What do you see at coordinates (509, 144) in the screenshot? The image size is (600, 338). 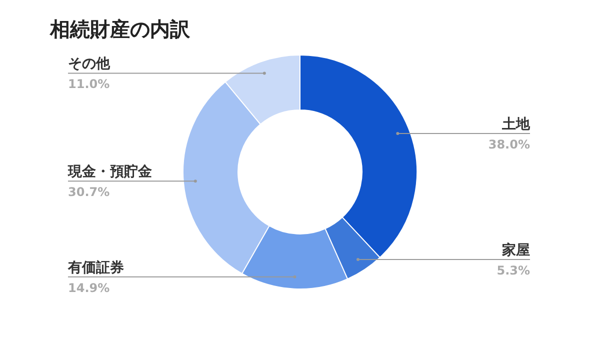 I see `data-label: 38.0%` at bounding box center [509, 144].